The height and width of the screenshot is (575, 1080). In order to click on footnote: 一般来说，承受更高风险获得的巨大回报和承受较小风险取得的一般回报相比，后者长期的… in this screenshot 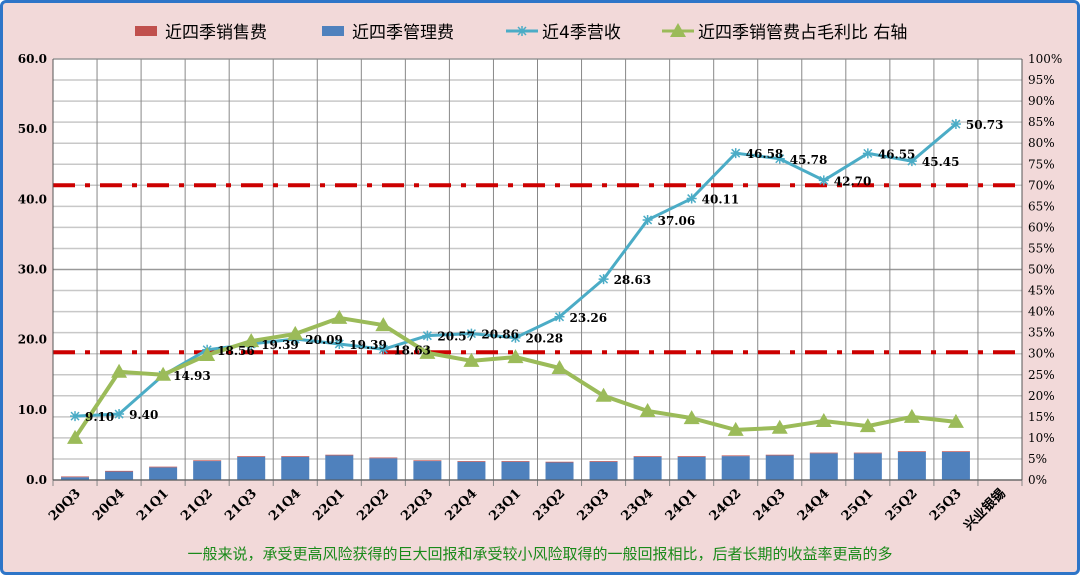, I will do `click(539, 554)`.